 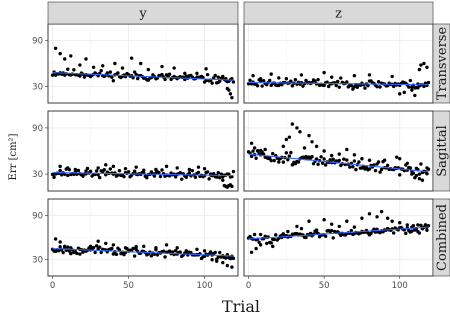 I want to click on row-strip-transverse: Transverse, so click(x=441, y=63).